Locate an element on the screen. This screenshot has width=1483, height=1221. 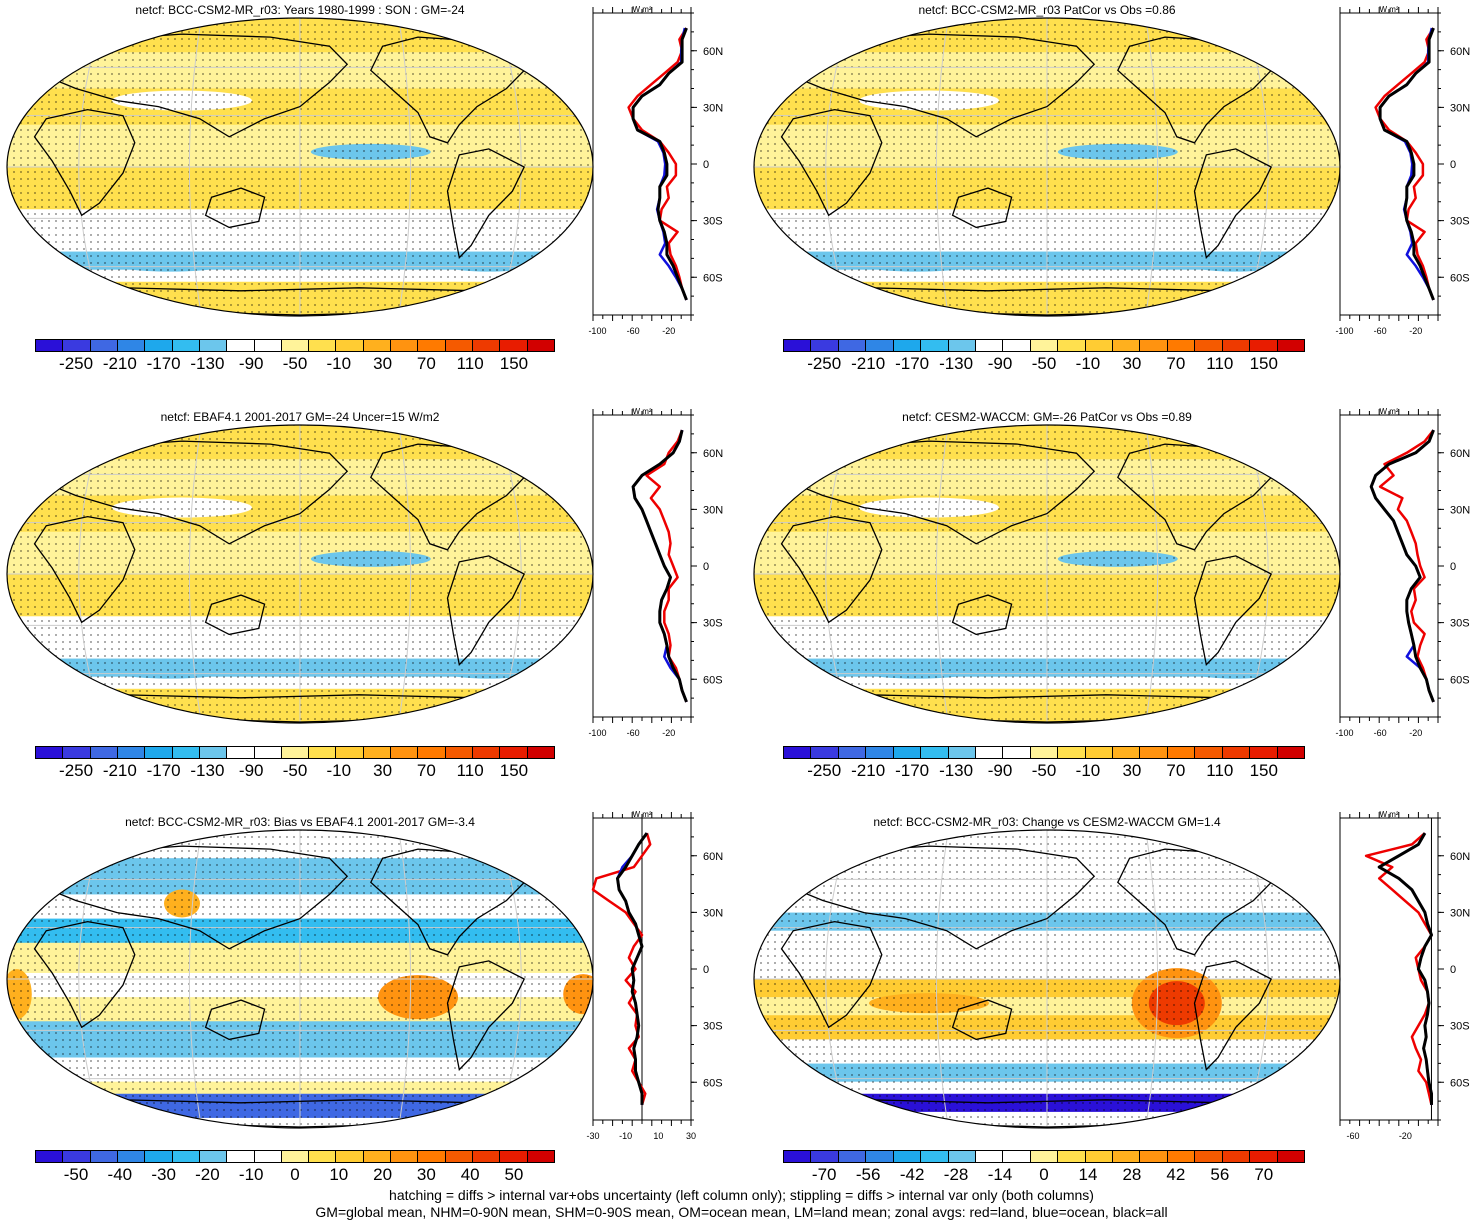
colorbar-label: 50 is located at coordinates (514, 1174).